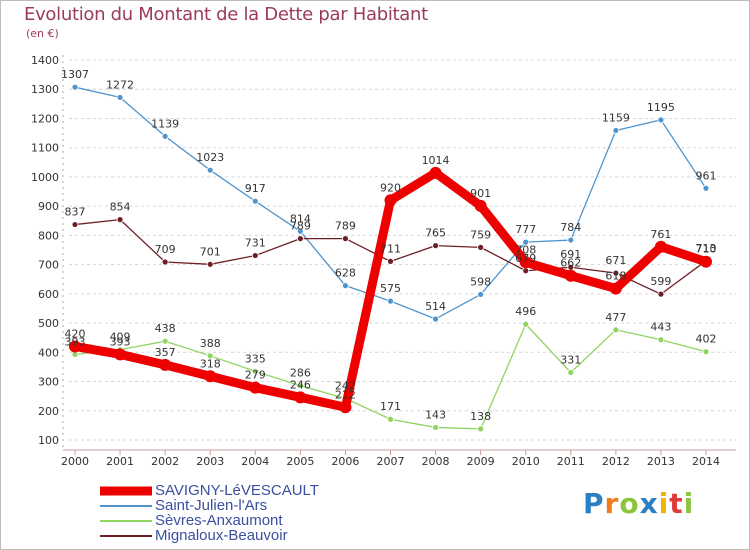 Image resolution: width=750 pixels, height=550 pixels. Describe the element at coordinates (480, 193) in the screenshot. I see `data-label-0: 901` at that location.